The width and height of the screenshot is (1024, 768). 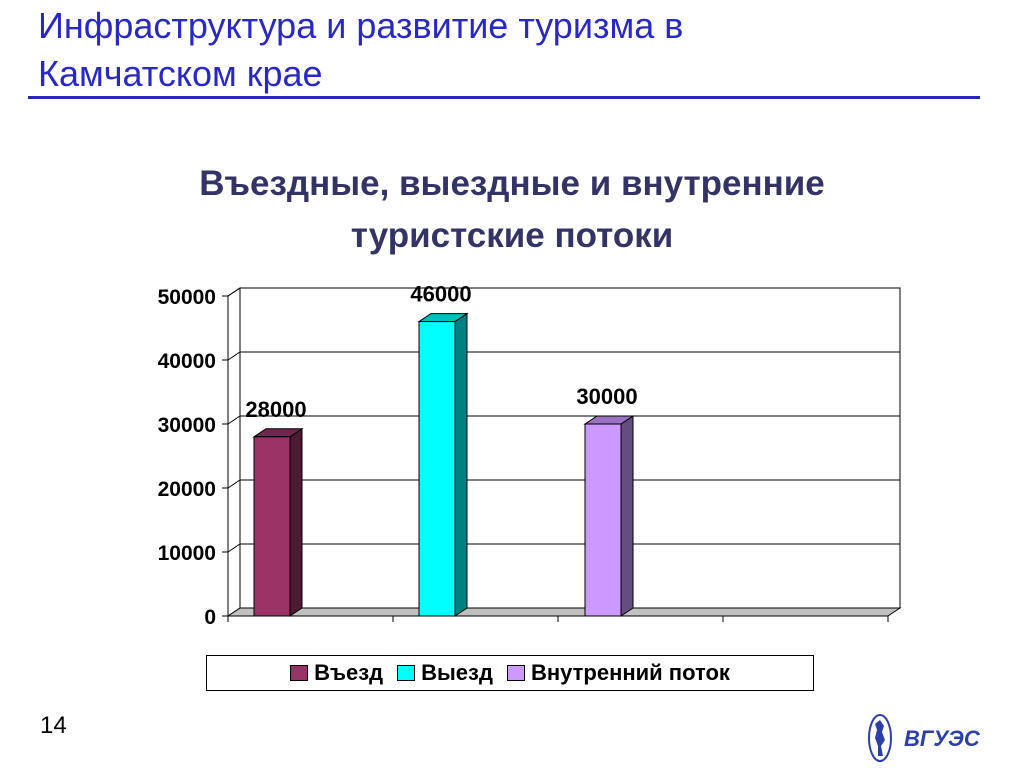 What do you see at coordinates (187, 297) in the screenshot?
I see `y-tick-label: 50000` at bounding box center [187, 297].